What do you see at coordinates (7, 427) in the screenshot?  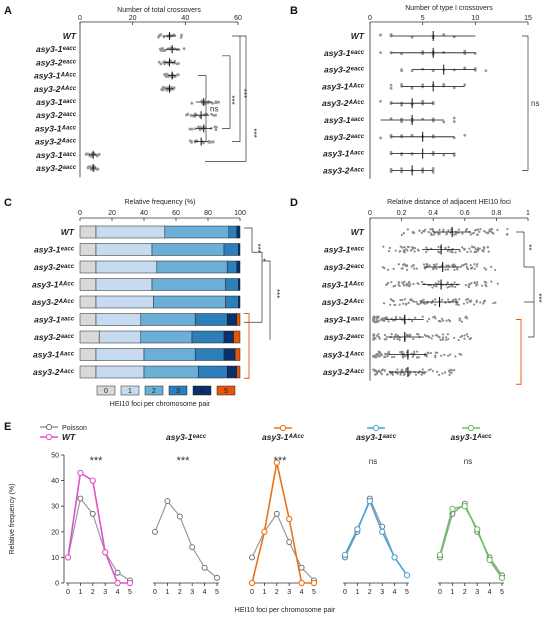 I see `panel-letter-e: E` at bounding box center [7, 427].